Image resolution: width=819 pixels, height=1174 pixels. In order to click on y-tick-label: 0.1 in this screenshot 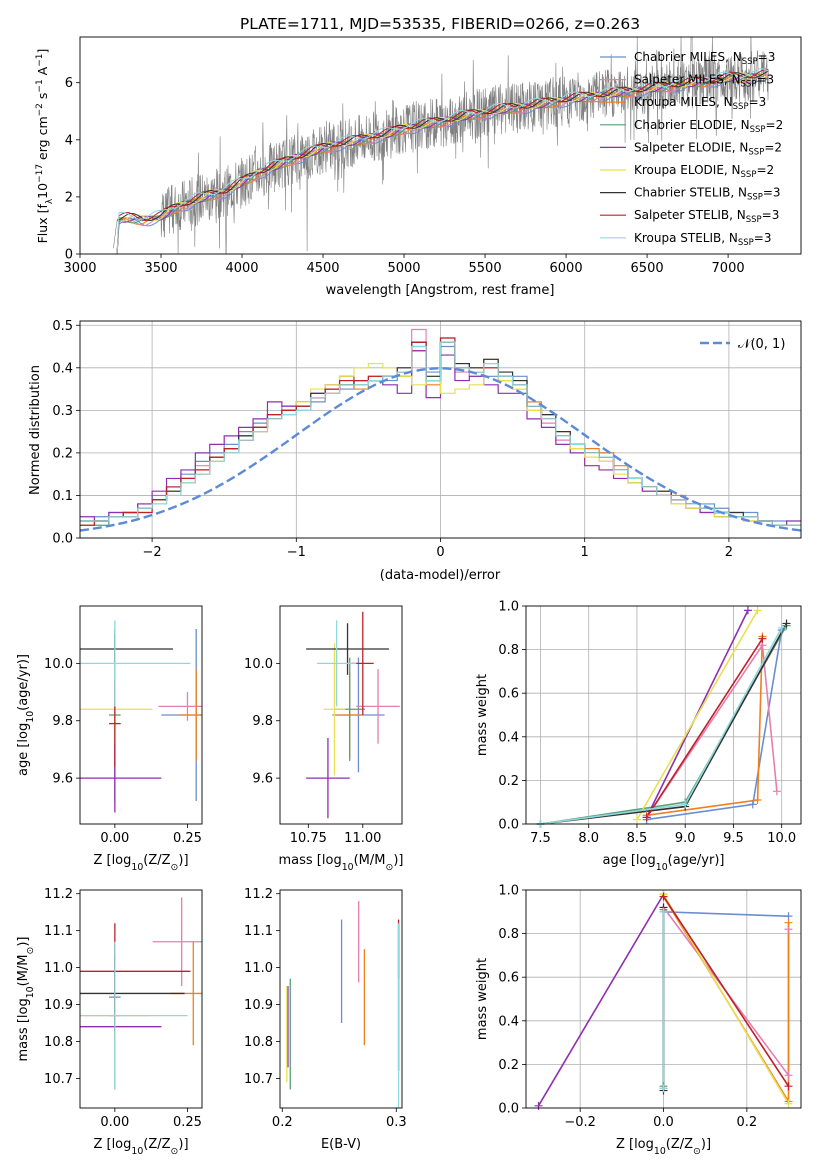, I will do `click(62, 496)`.